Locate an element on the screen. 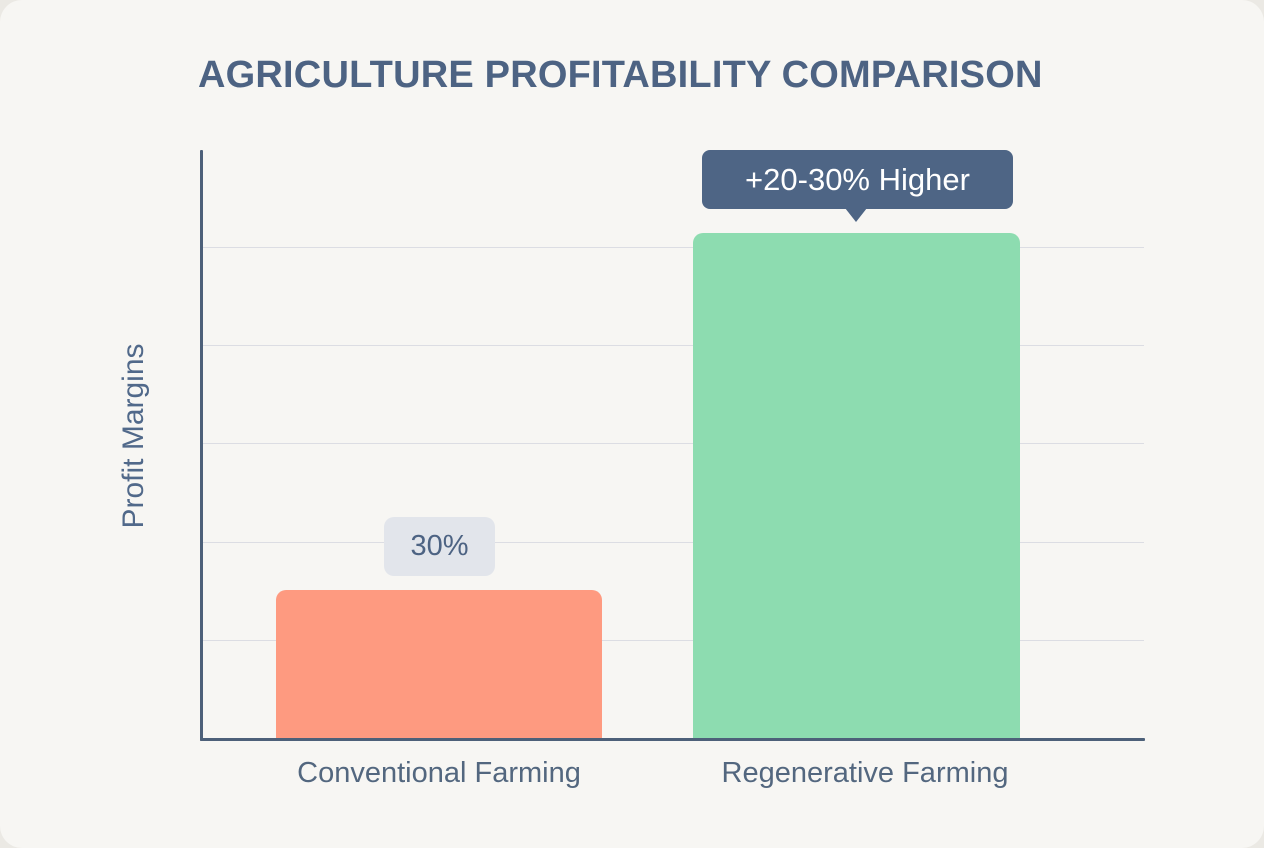 The width and height of the screenshot is (1264, 848). bar-conventional-farming is located at coordinates (439, 664).